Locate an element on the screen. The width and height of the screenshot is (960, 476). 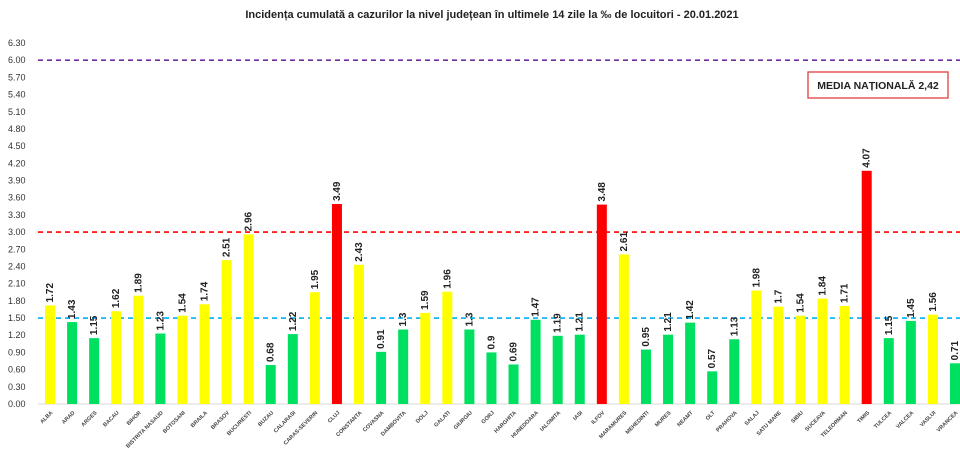
category-label: SUCEAVA is located at coordinates (815, 421).